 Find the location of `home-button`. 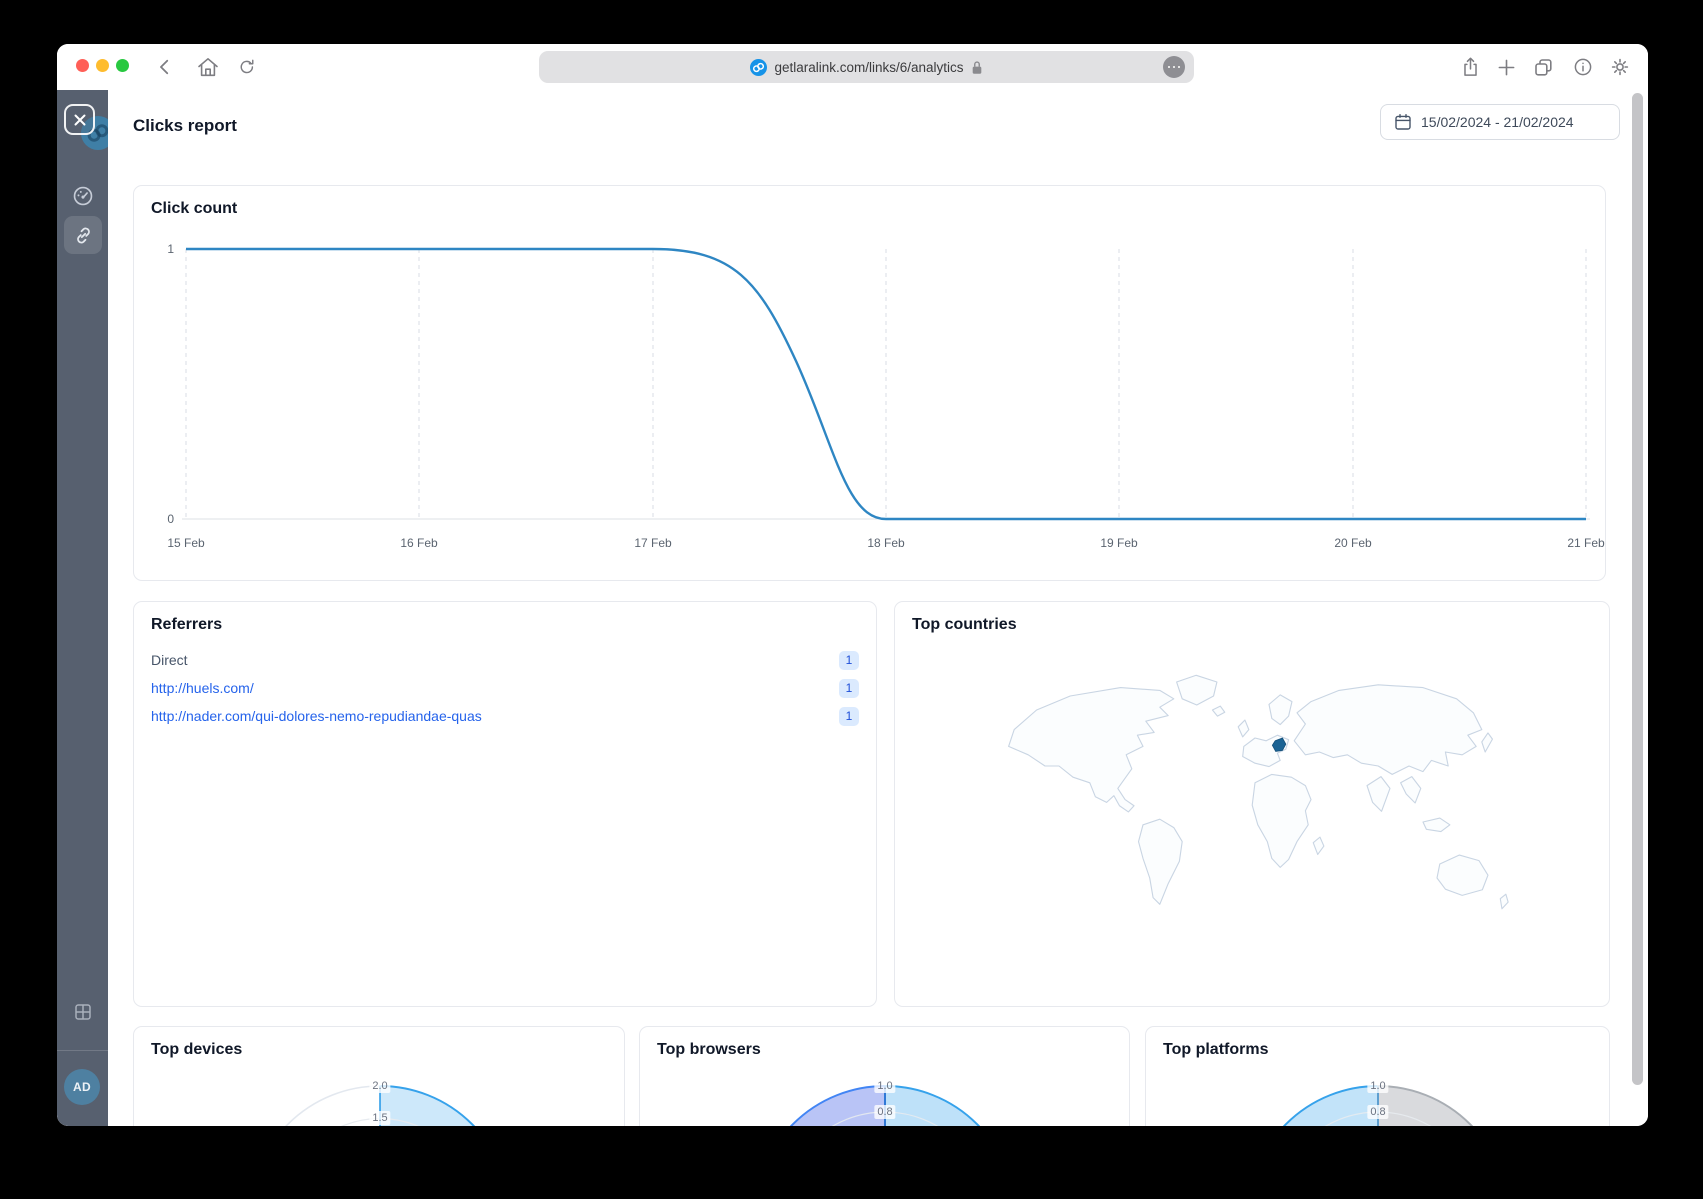

home-button is located at coordinates (208, 67).